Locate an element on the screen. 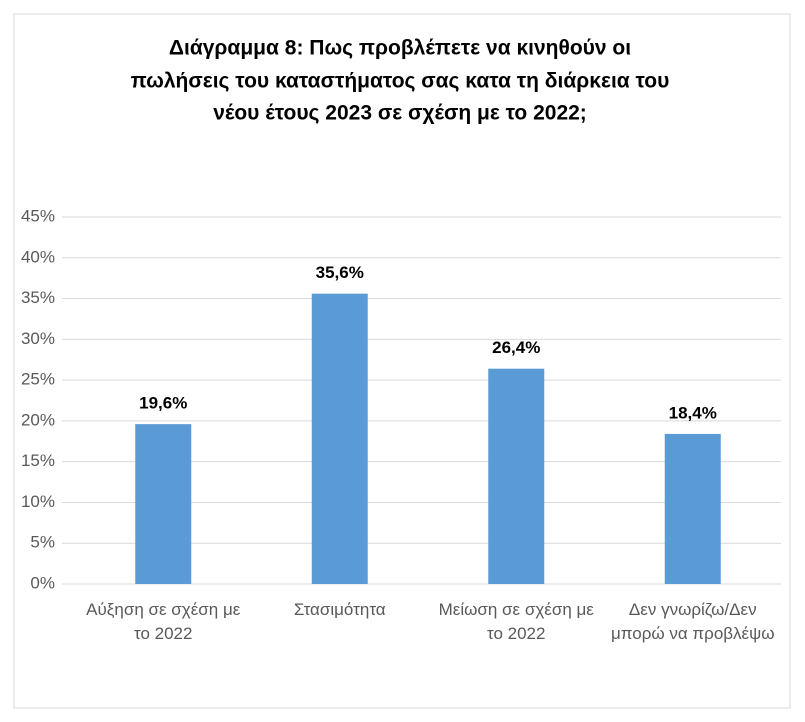 The height and width of the screenshot is (722, 805). data-label: 26,4% is located at coordinates (516, 347).